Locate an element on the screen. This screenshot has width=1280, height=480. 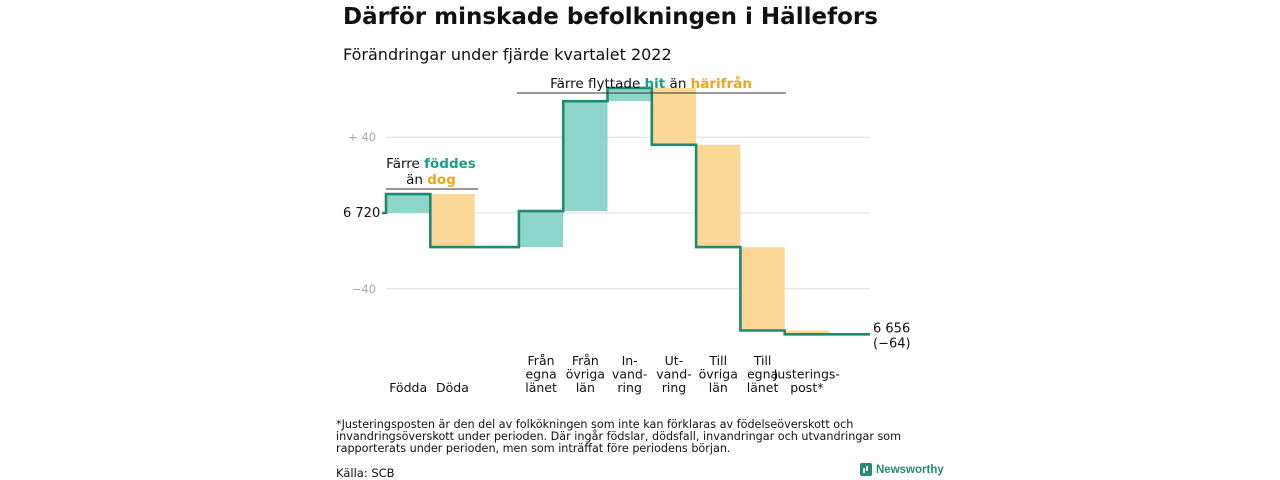
y-tick-label: −40 is located at coordinates (364, 289).